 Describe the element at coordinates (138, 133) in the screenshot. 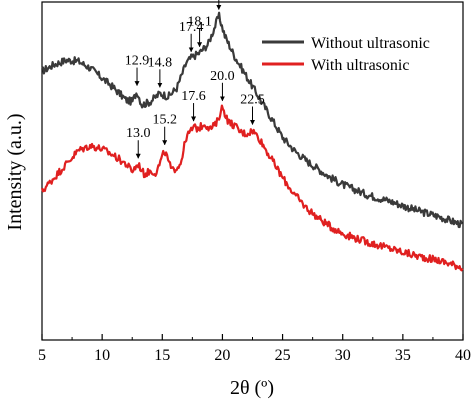

I see `peak-label-13.0: 13.0` at that location.